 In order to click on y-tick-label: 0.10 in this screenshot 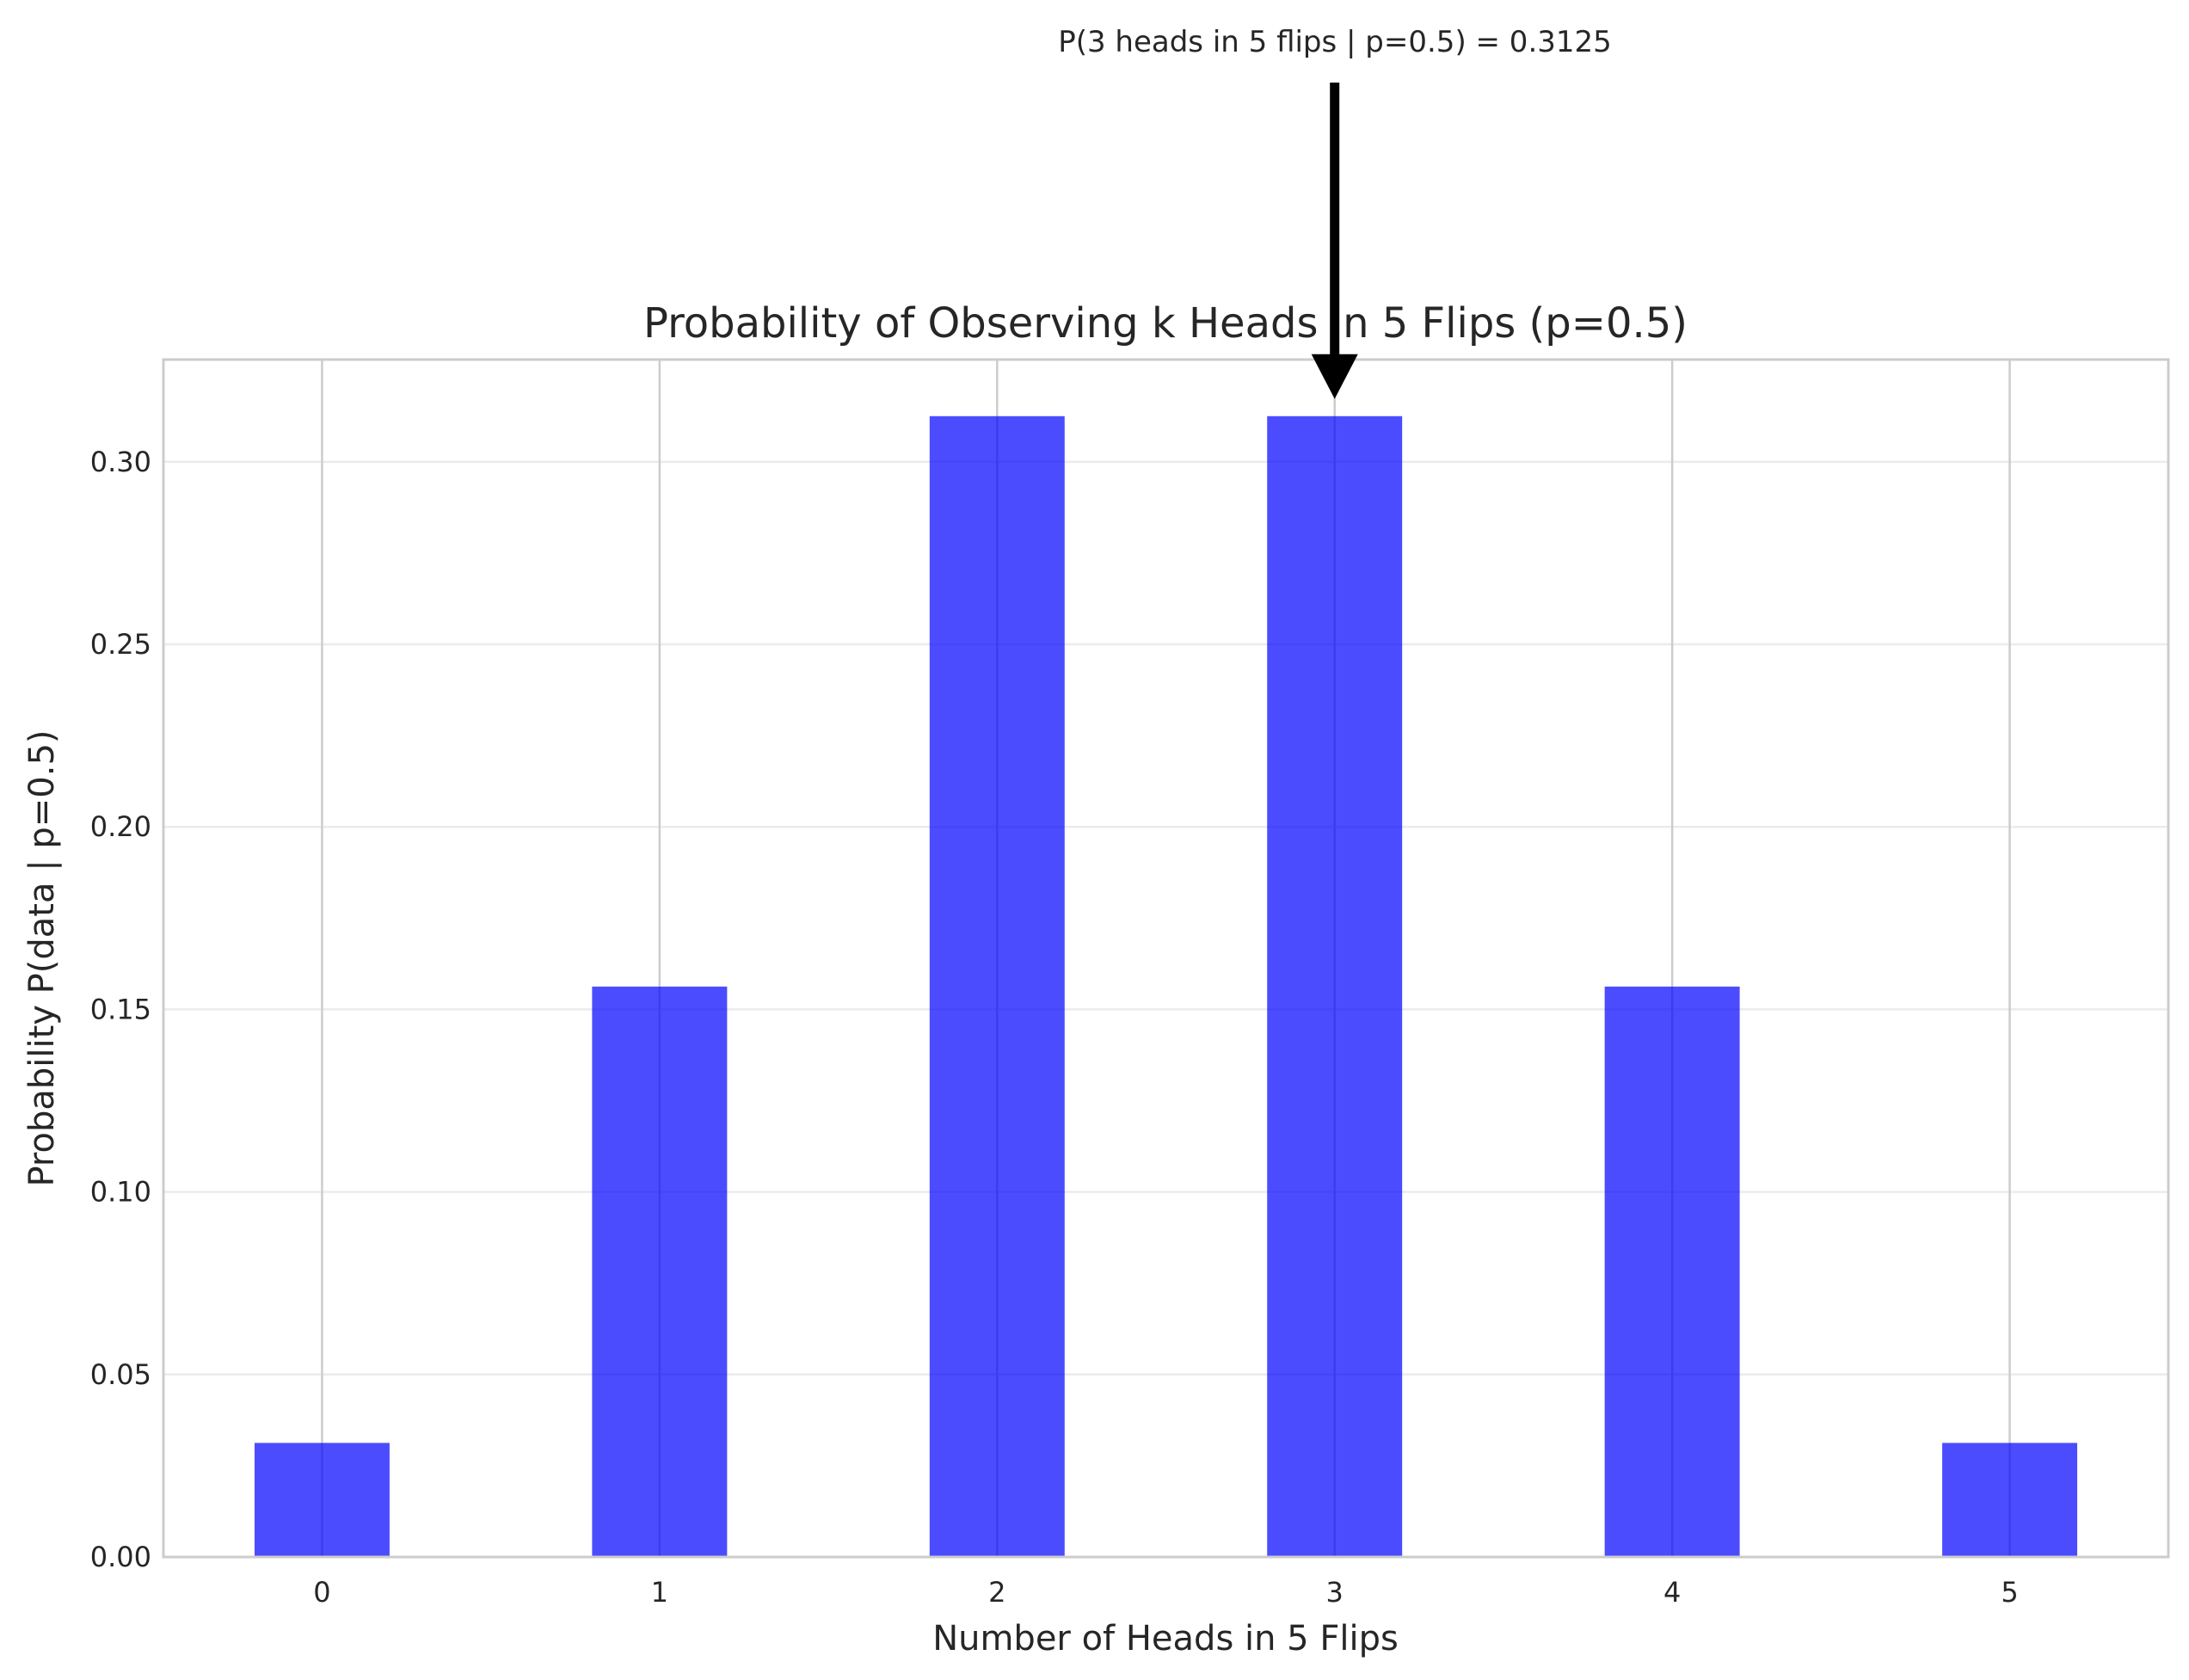, I will do `click(120, 1192)`.